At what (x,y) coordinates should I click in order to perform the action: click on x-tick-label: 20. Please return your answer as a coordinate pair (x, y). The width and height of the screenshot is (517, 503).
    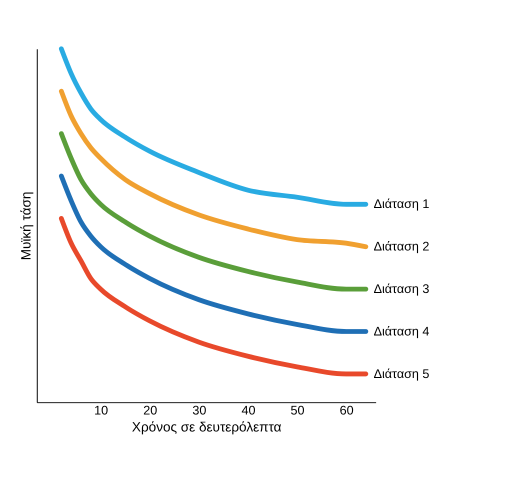
    Looking at the image, I should click on (150, 410).